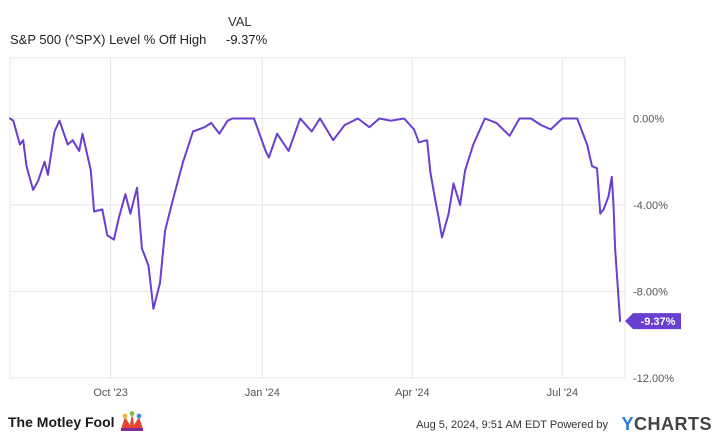  Describe the element at coordinates (131, 421) in the screenshot. I see `jester-hat-icon` at that location.